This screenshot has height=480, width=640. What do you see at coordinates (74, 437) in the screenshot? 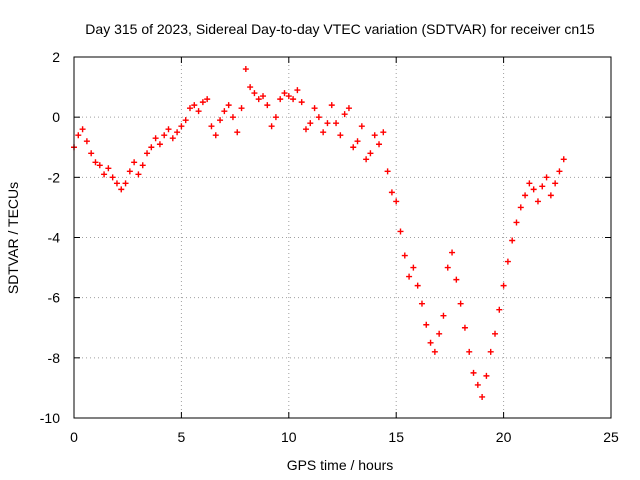
I see `x-tick-label: 0` at bounding box center [74, 437].